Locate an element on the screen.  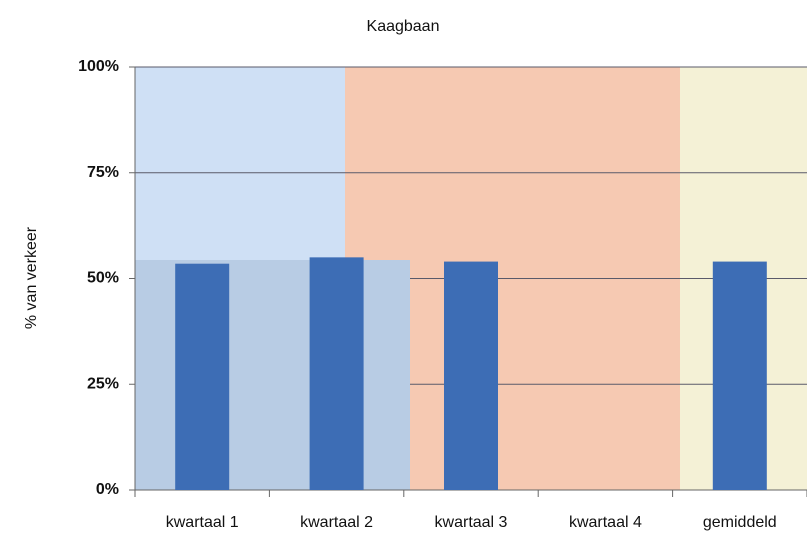
x-tick-label: kwartaal 2 is located at coordinates (336, 522).